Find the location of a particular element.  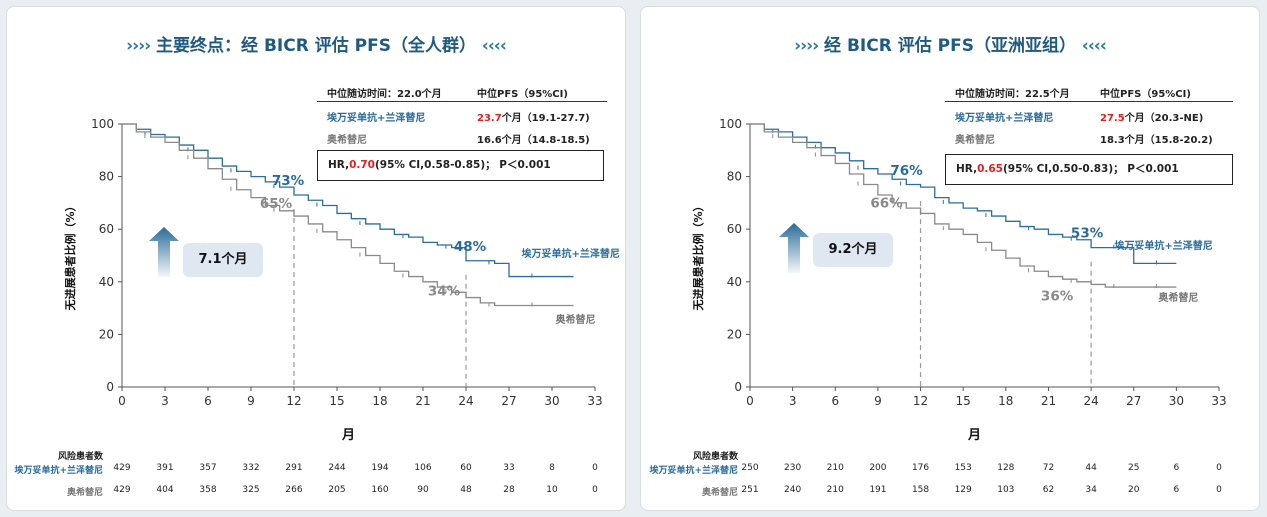

arm1-median-value: 27.5 is located at coordinates (1112, 118).